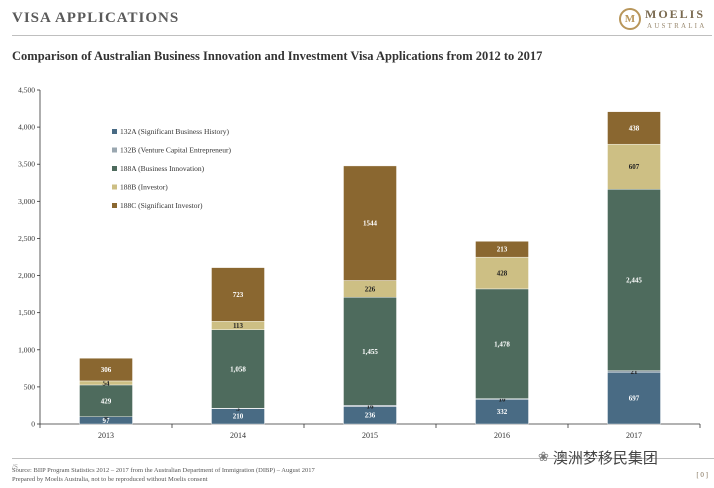  I want to click on bar-s188C-2013, so click(106, 370).